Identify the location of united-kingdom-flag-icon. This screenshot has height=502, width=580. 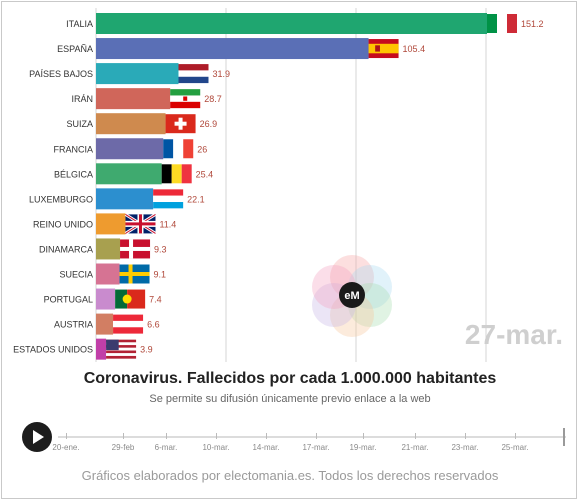
(140, 224).